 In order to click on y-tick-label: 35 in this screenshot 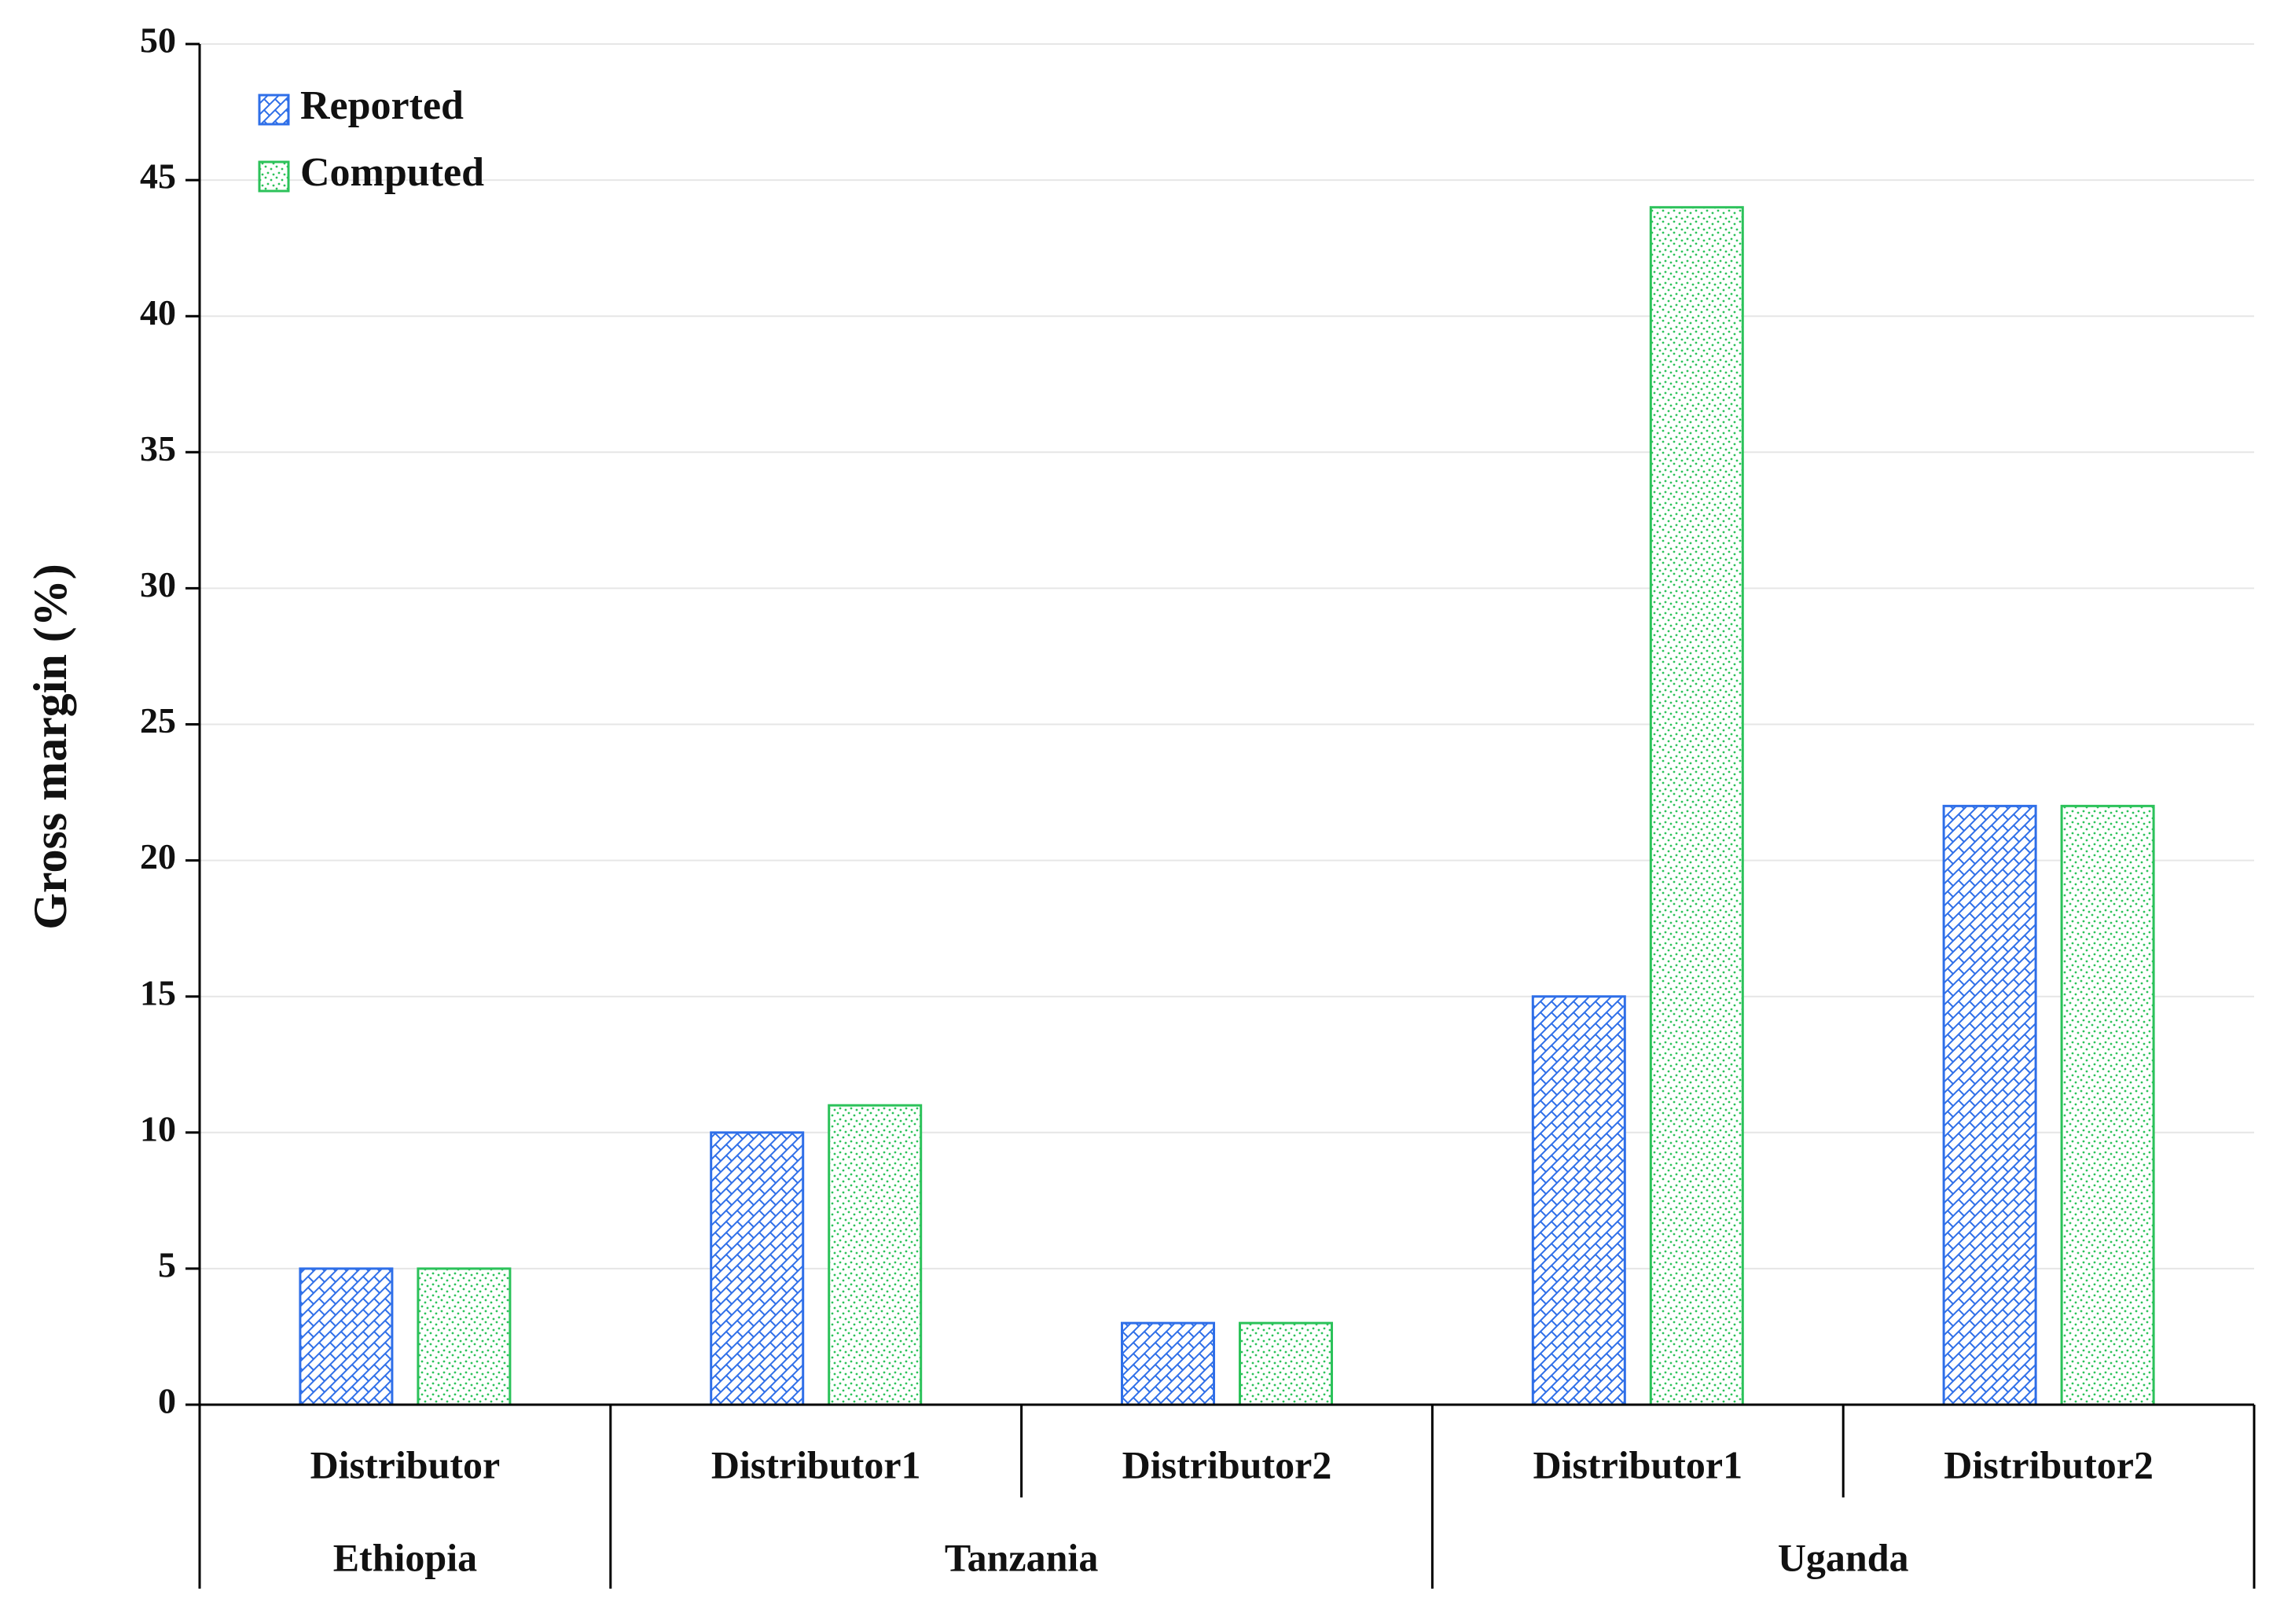, I will do `click(158, 448)`.